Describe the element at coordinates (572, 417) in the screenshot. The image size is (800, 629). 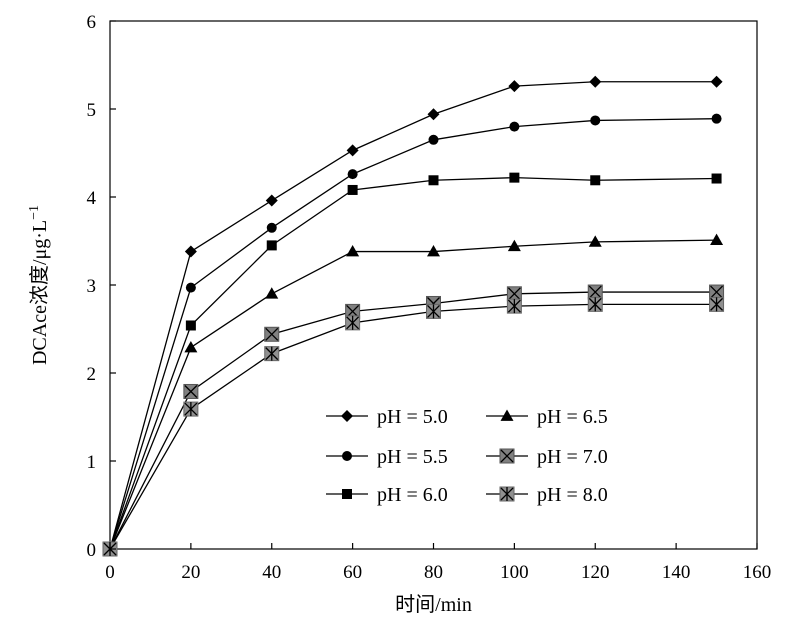
I see `legend-label: pH = 6.5` at that location.